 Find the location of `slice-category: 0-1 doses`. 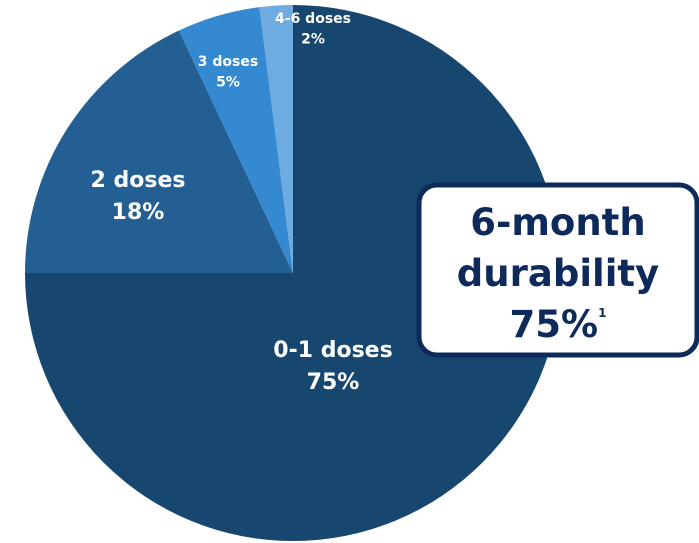

slice-category: 0-1 doses is located at coordinates (332, 350).